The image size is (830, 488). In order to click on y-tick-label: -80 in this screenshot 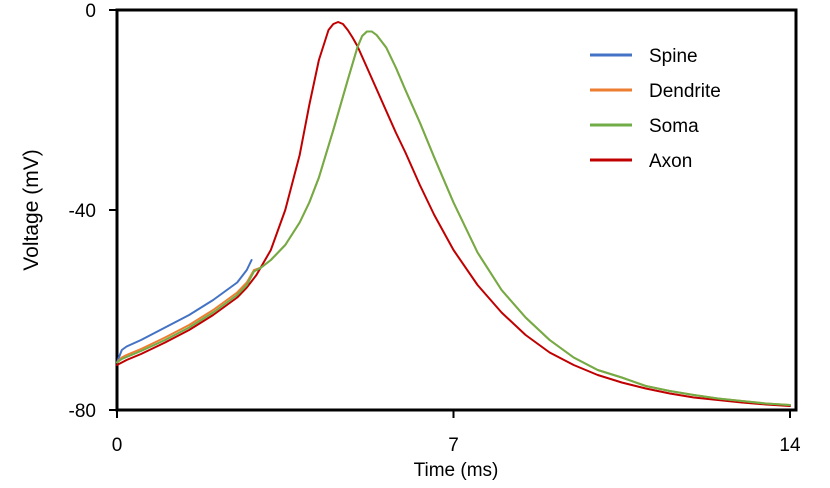, I will do `click(82, 411)`.